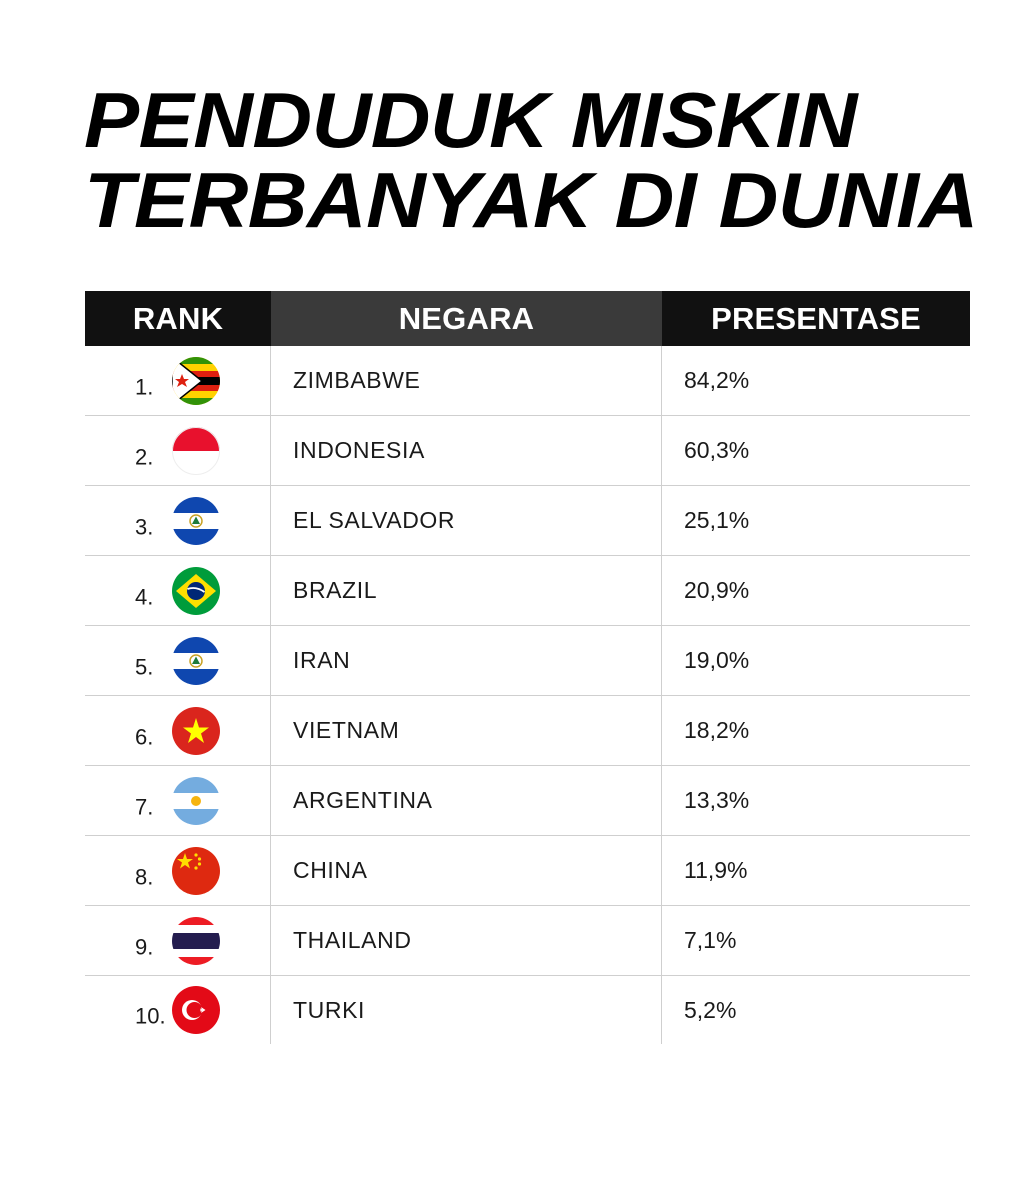 Image resolution: width=1035 pixels, height=1200 pixels. I want to click on header-presentase: PRESENTASE, so click(816, 318).